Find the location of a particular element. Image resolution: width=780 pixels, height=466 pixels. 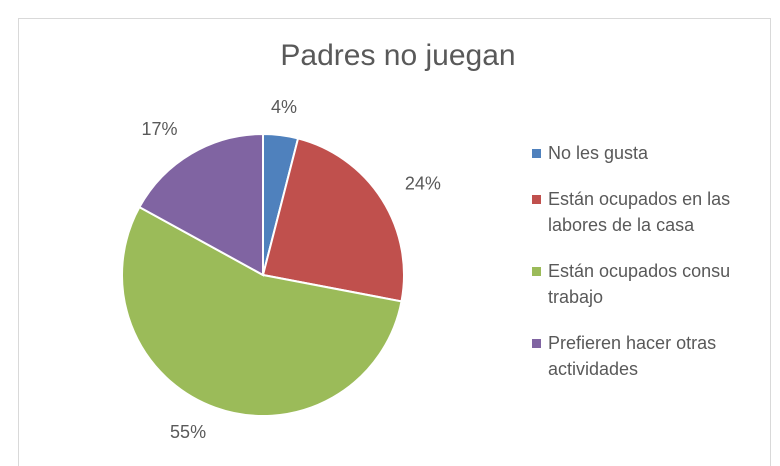

legend-label: No les gusta is located at coordinates (598, 153).